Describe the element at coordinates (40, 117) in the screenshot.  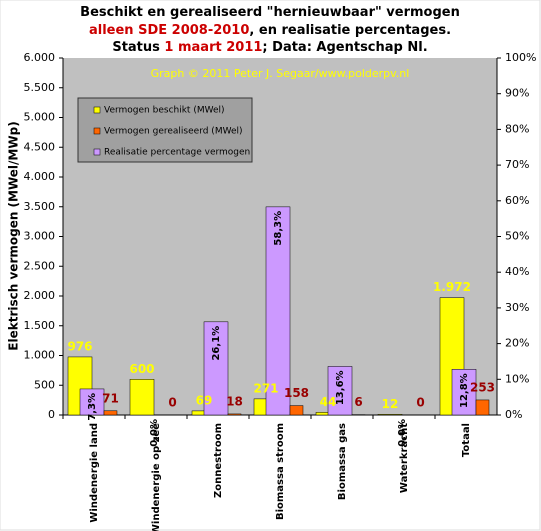
I see `y-tick-label: 5.000` at that location.